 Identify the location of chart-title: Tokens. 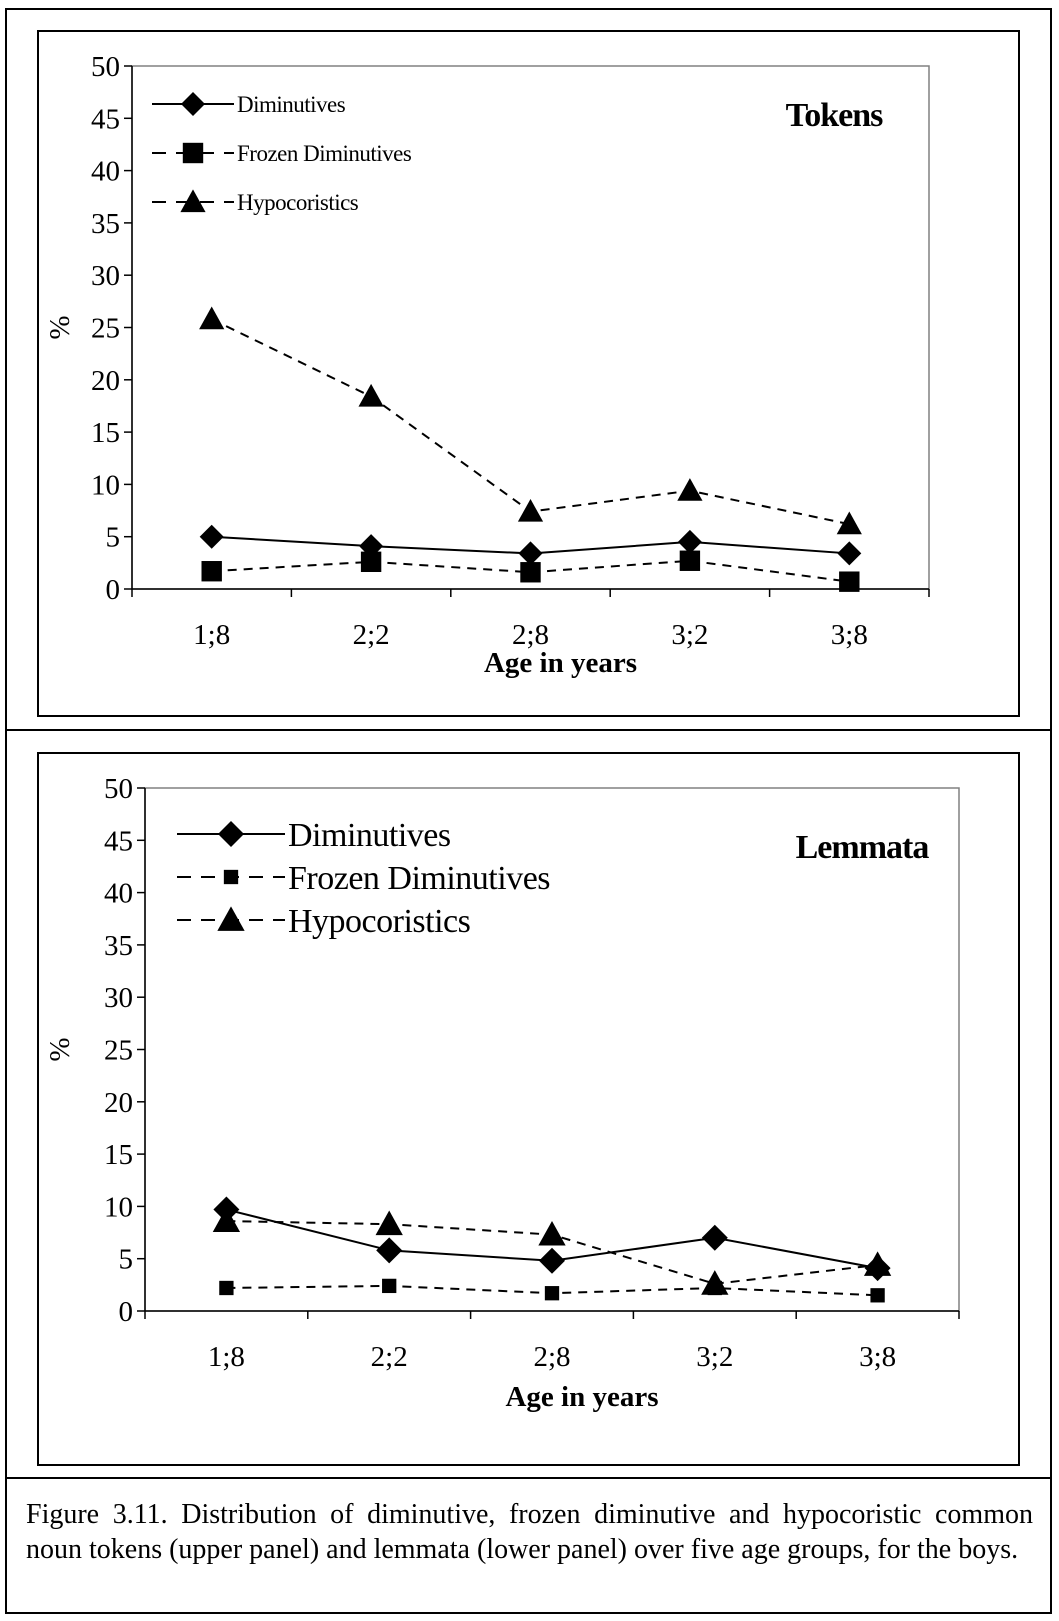
(834, 115).